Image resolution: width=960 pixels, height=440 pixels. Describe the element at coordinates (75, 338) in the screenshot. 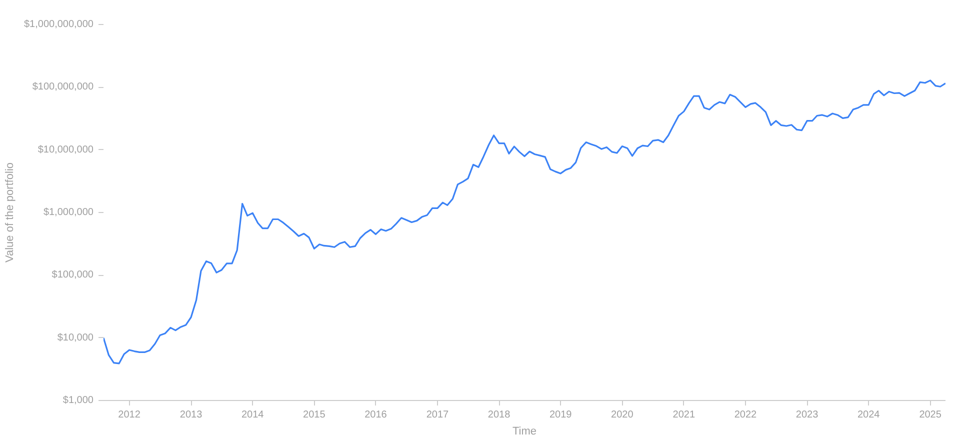

I see `y-tick-label: $10,000` at that location.